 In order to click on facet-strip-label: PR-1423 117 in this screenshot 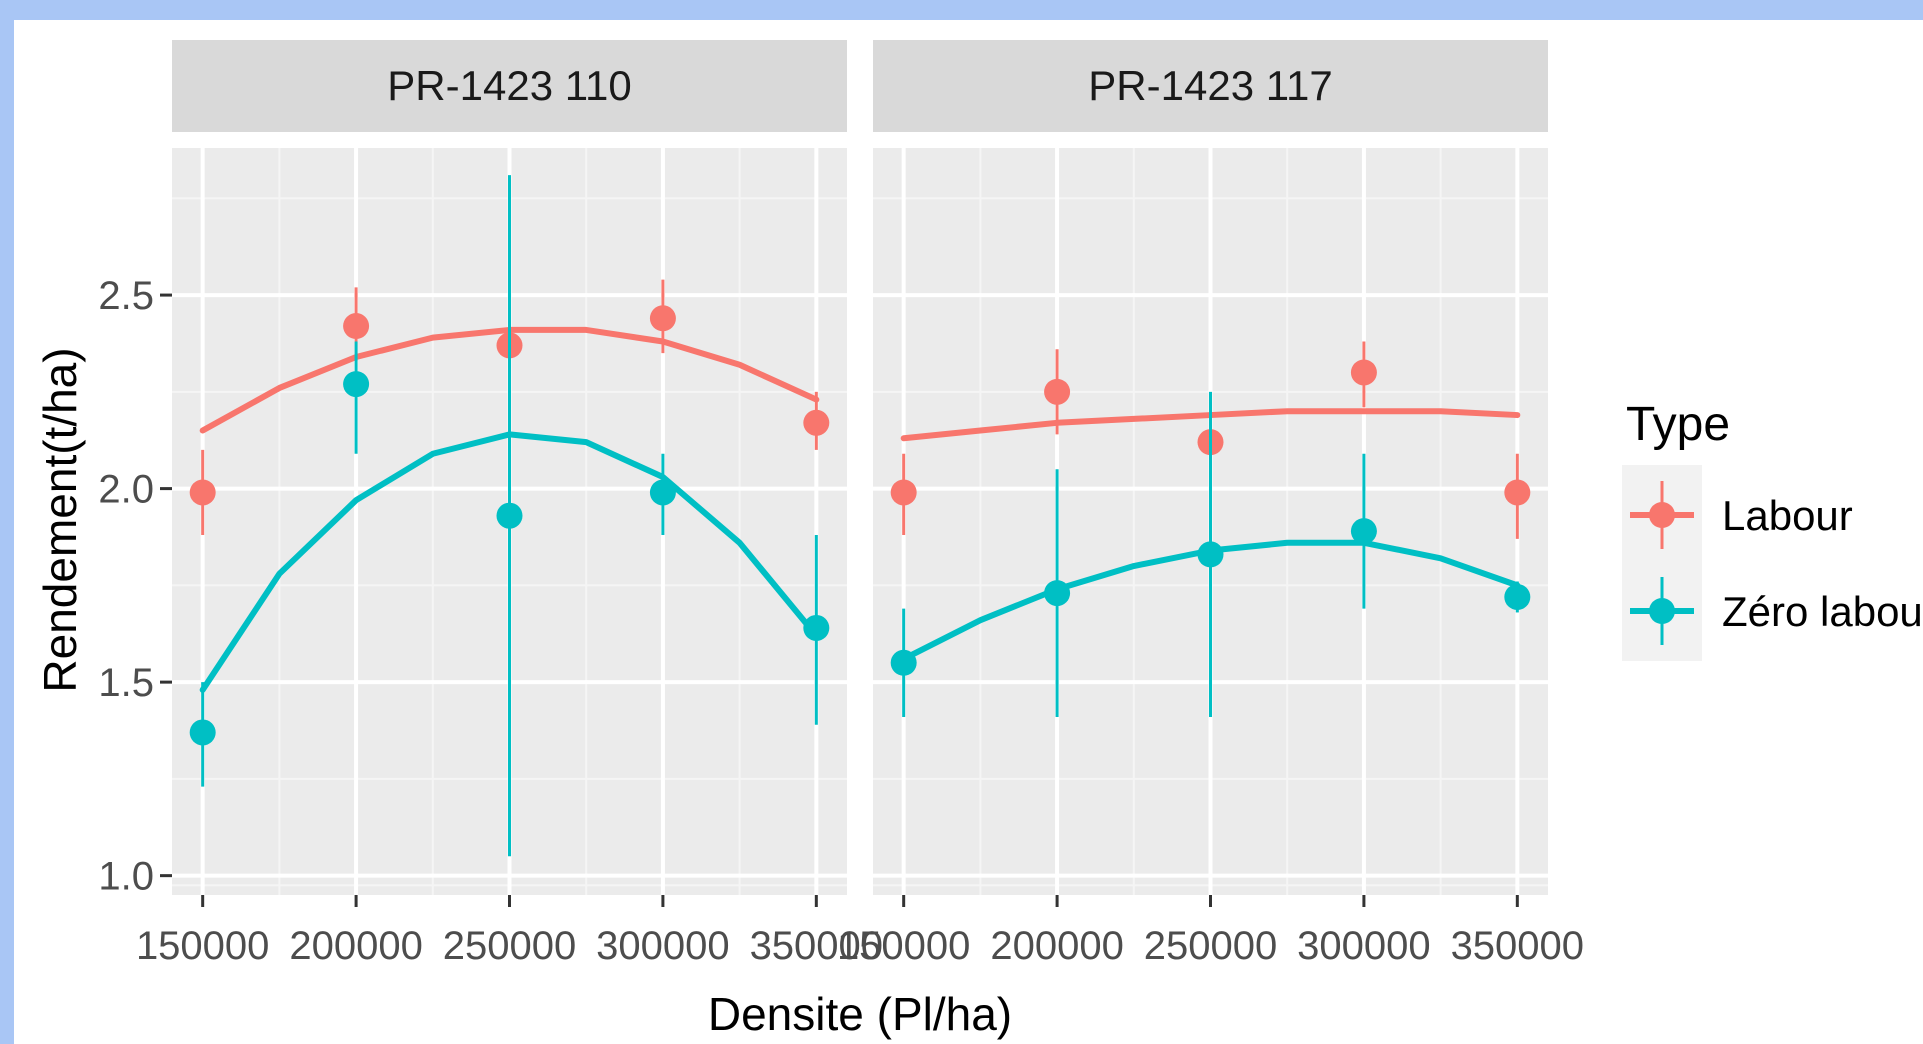, I will do `click(1210, 85)`.